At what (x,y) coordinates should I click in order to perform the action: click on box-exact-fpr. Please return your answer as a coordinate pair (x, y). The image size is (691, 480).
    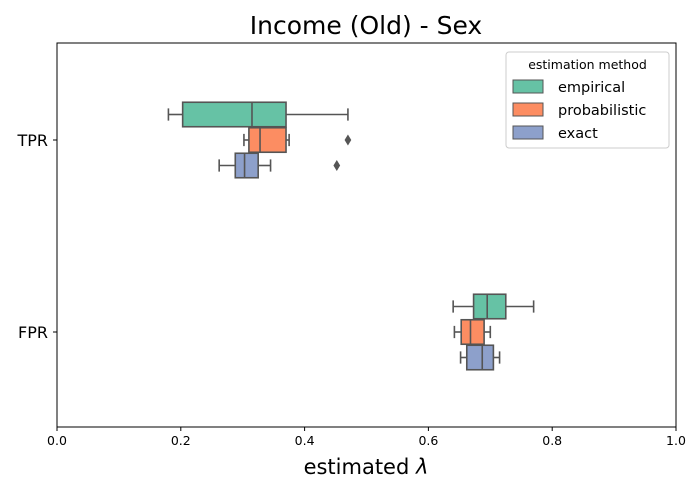
    Looking at the image, I should click on (480, 357).